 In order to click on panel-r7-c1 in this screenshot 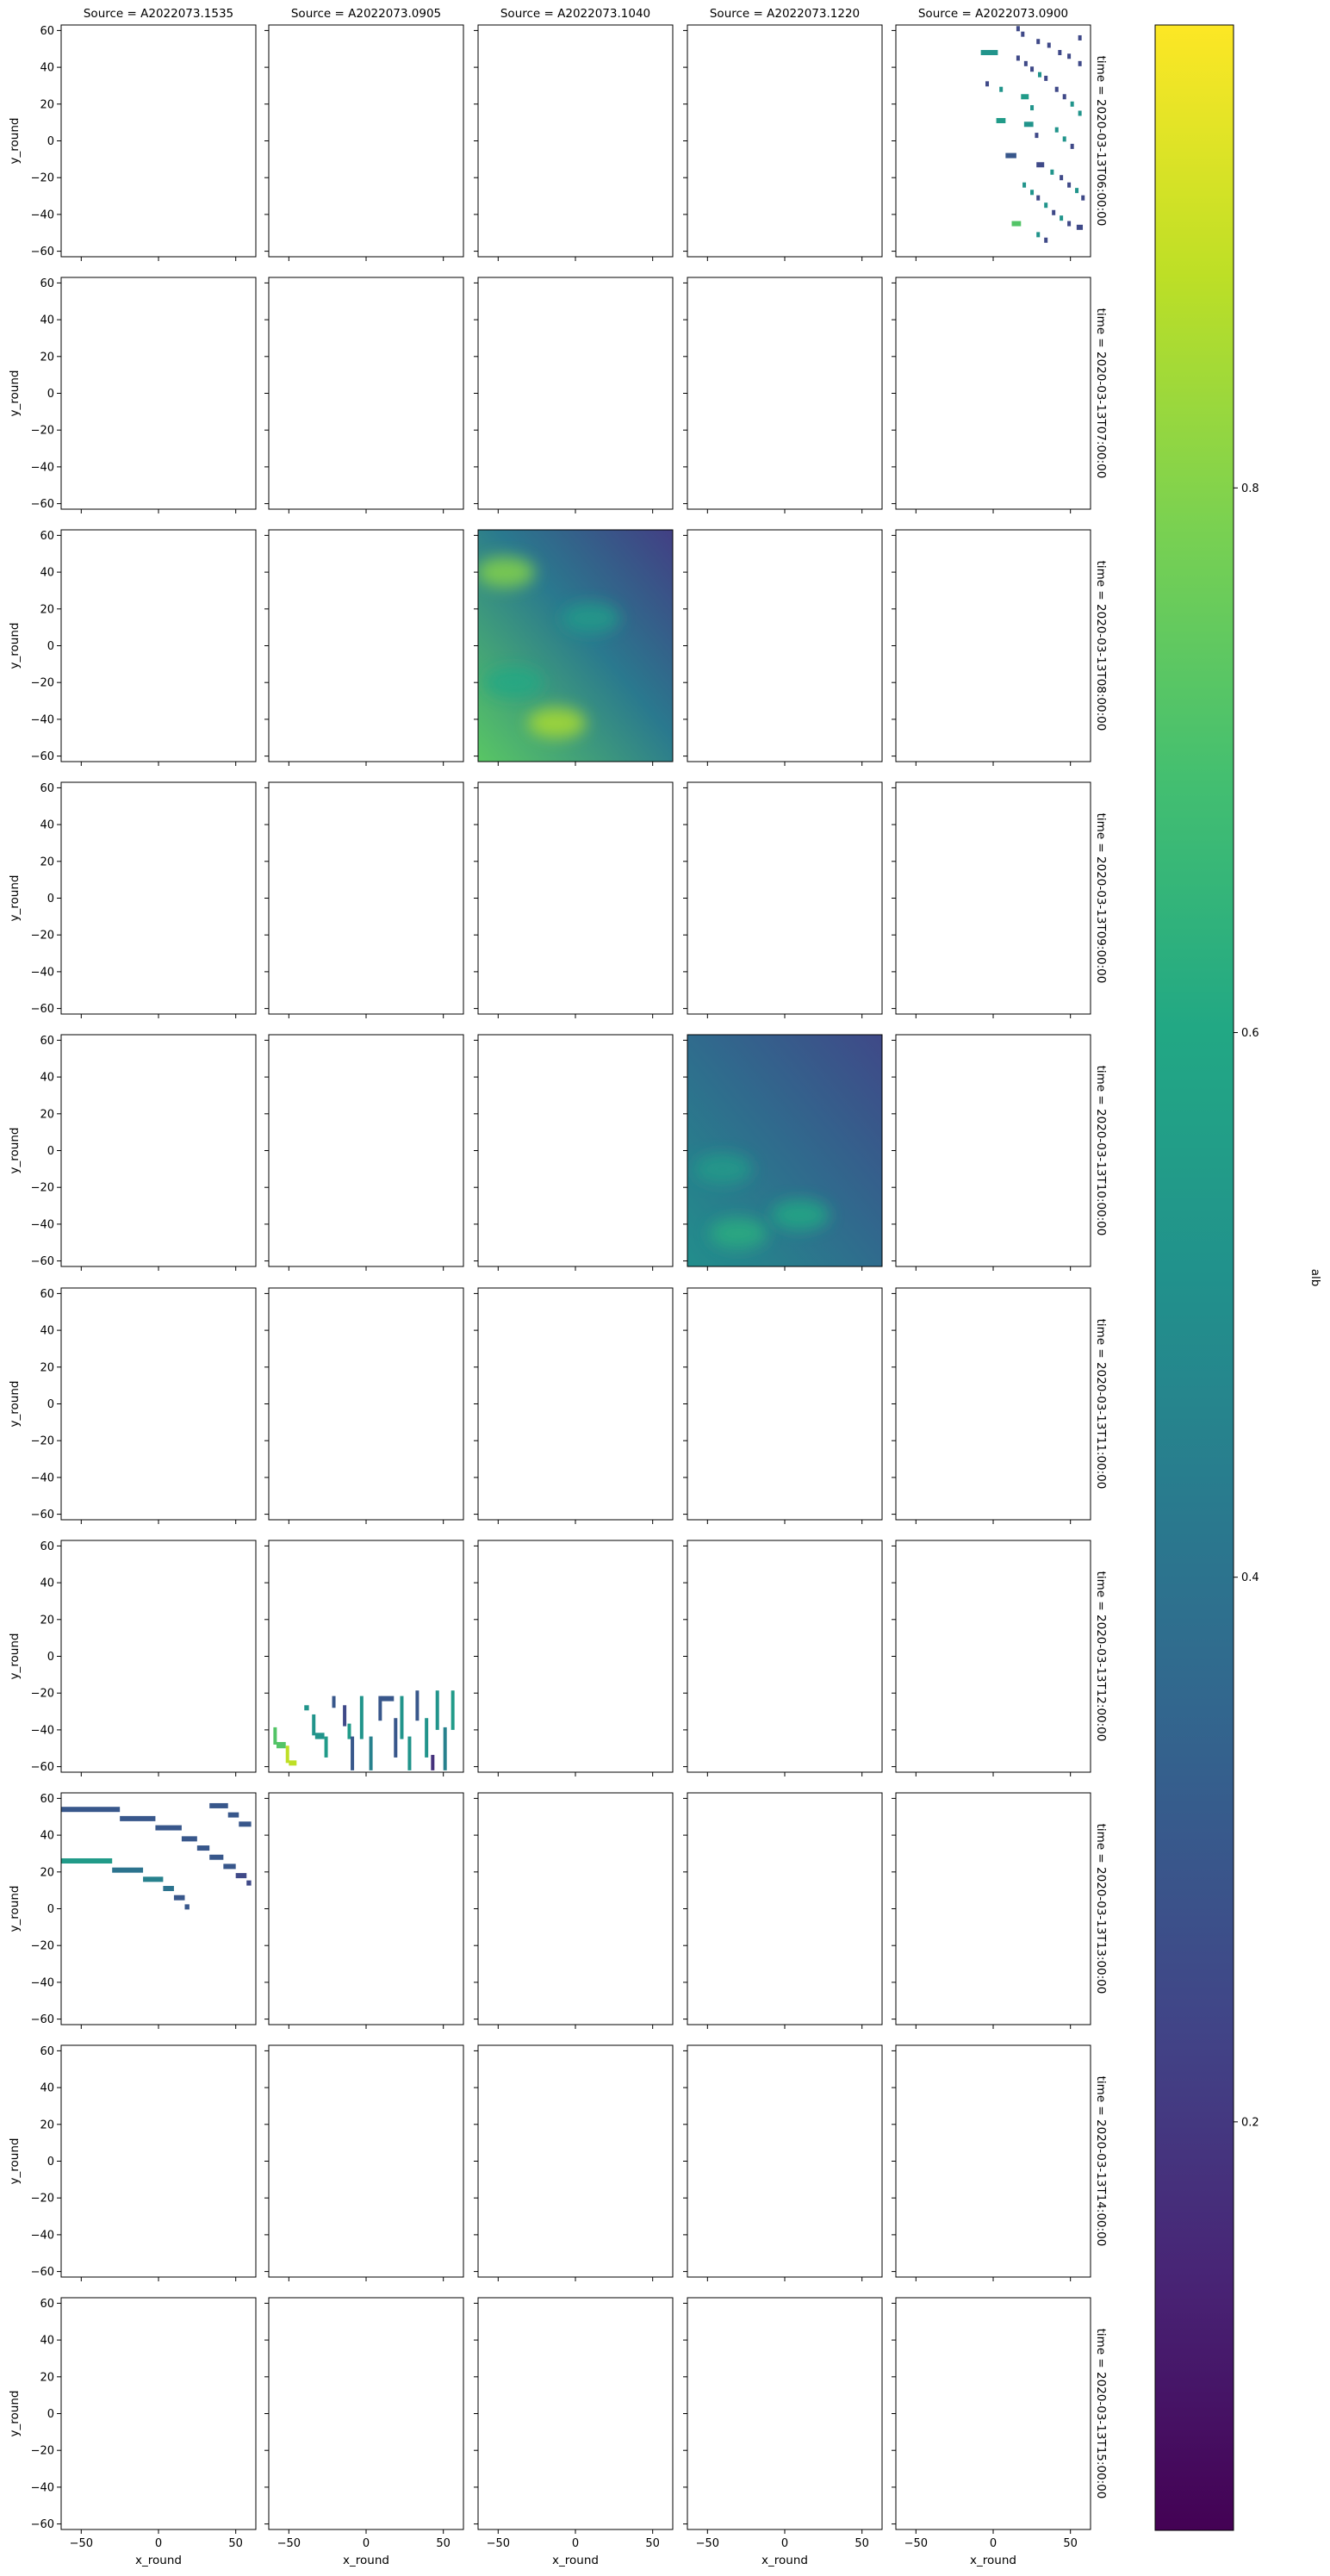, I will do `click(364, 1911)`.